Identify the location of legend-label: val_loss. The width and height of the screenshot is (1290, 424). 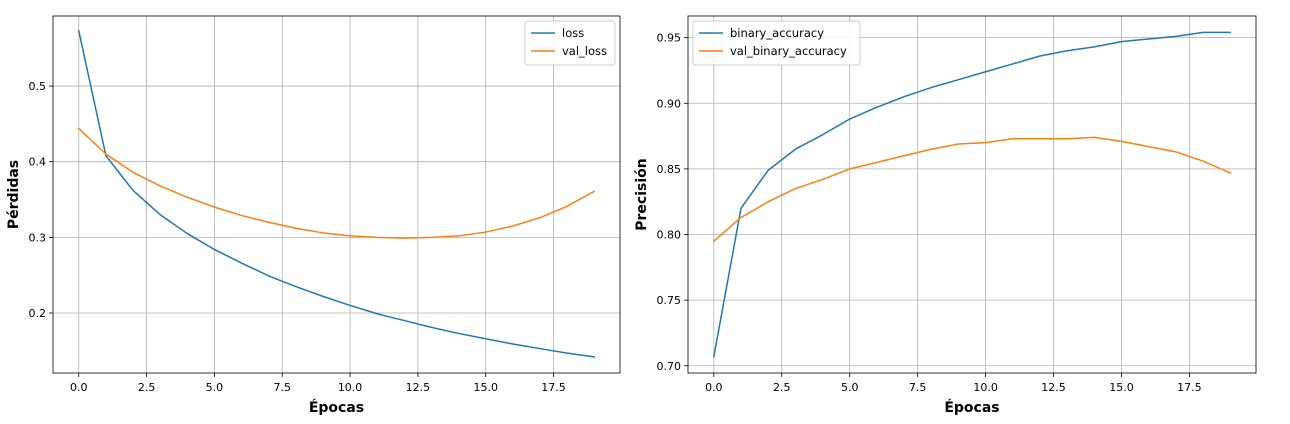
(584, 51).